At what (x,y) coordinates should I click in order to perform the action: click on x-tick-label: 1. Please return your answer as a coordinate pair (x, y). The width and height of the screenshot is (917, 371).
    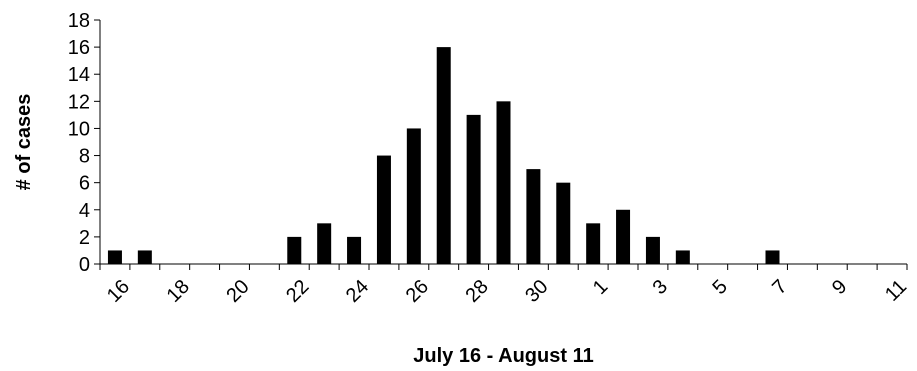
    Looking at the image, I should click on (600, 287).